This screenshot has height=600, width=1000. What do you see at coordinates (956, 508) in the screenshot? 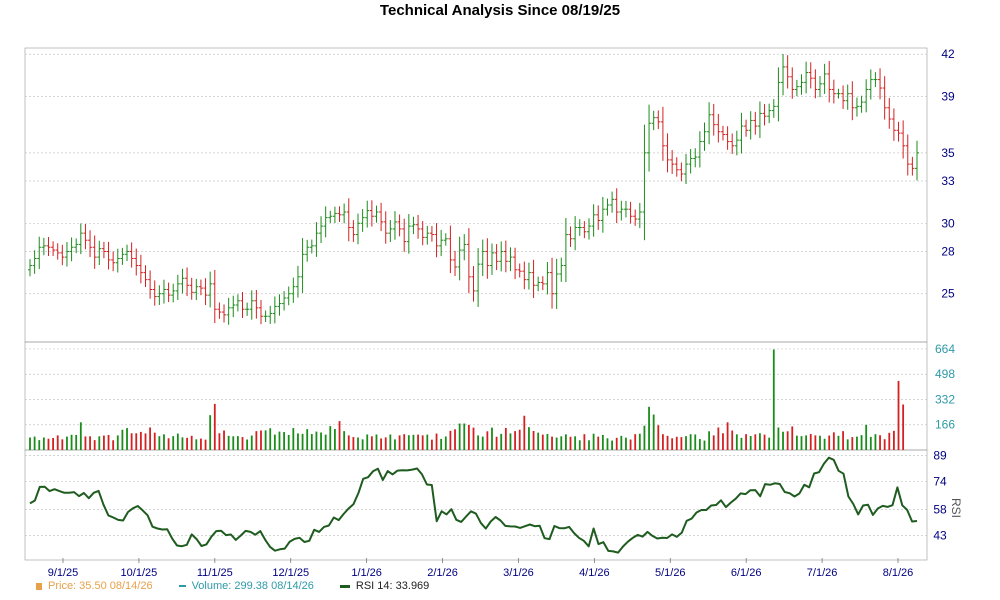
I see `rsi-axis-label: RSI` at bounding box center [956, 508].